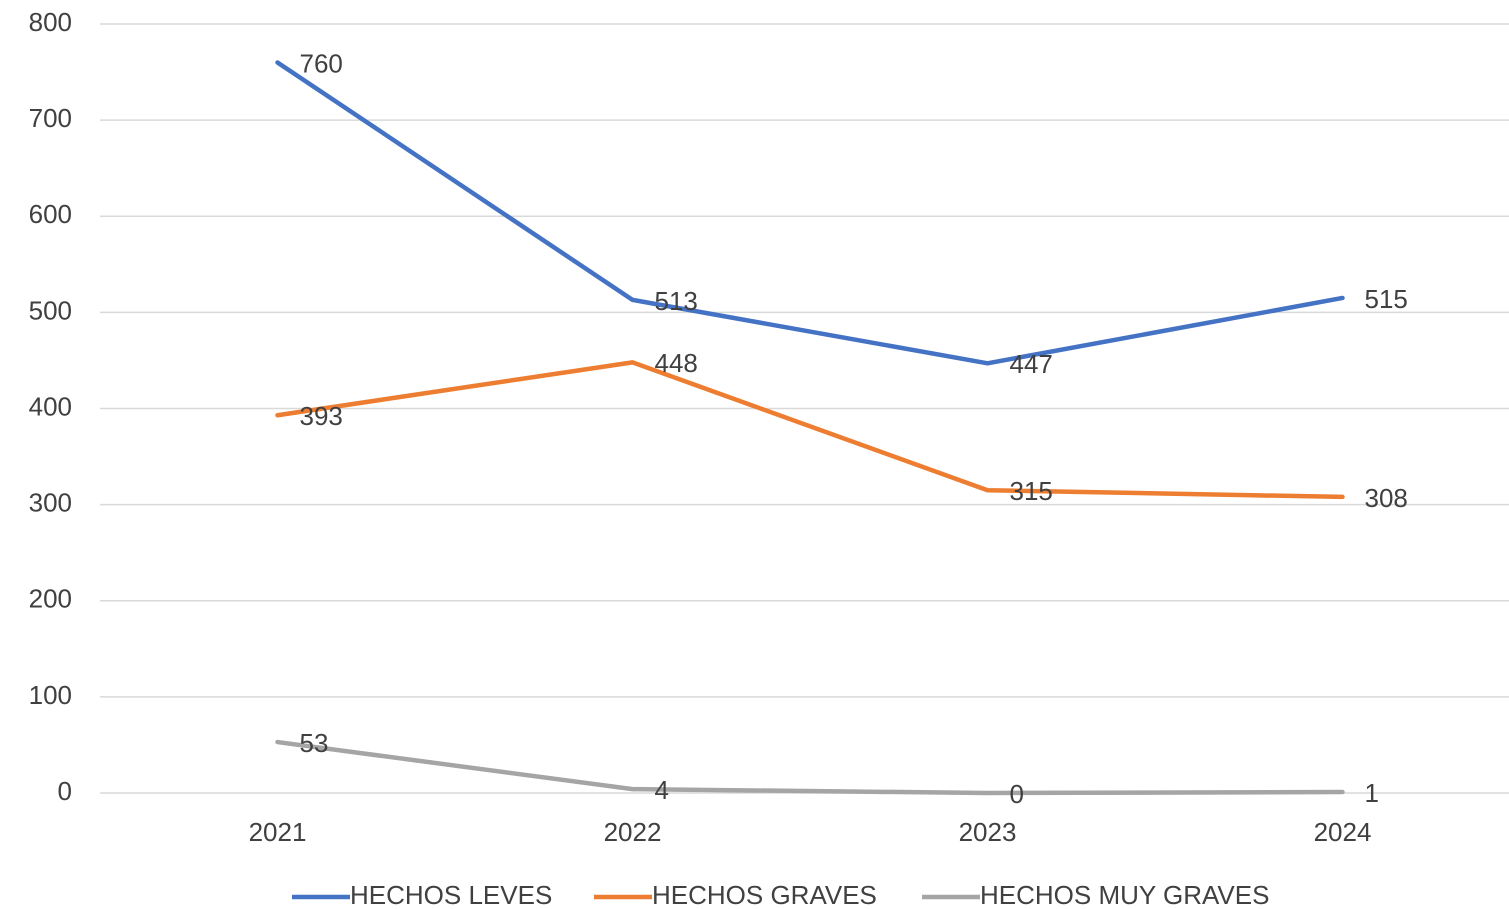 Image resolution: width=1509 pixels, height=909 pixels. What do you see at coordinates (764, 894) in the screenshot?
I see `legend-label: HECHOS GRAVES` at bounding box center [764, 894].